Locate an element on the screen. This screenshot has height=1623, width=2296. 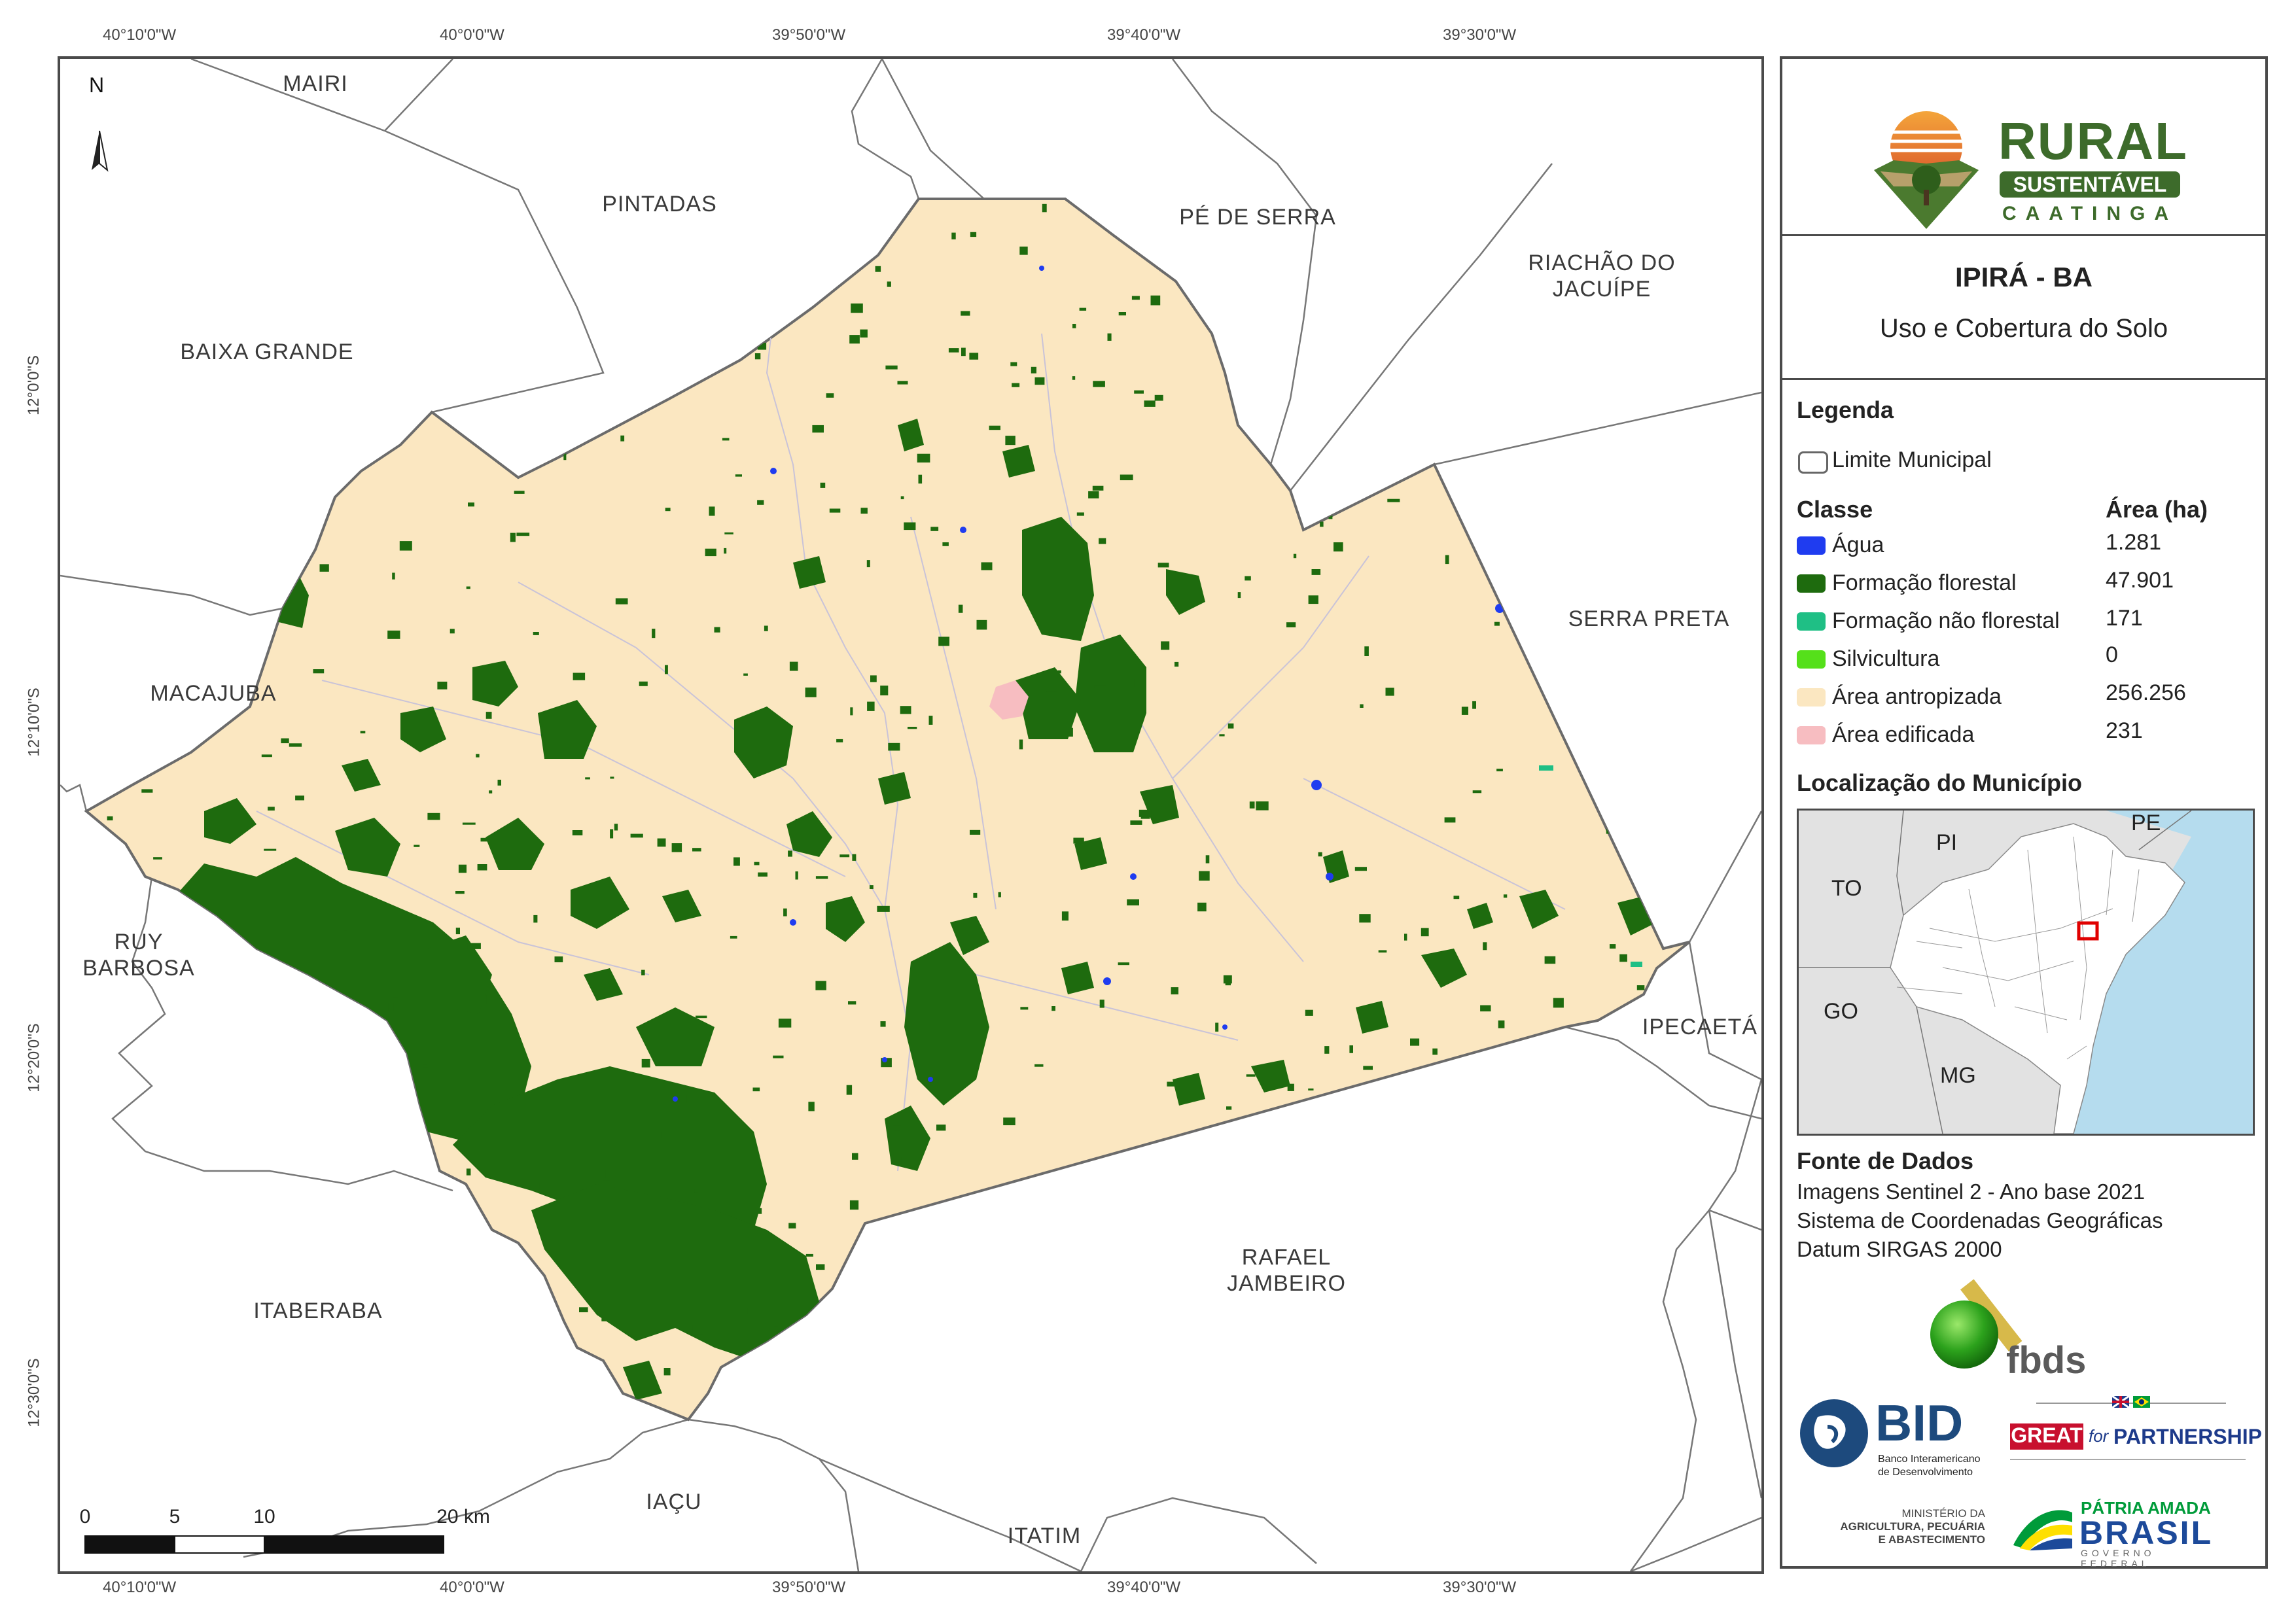
coord-bottom-1: 40°10'0"W is located at coordinates (140, 1588).